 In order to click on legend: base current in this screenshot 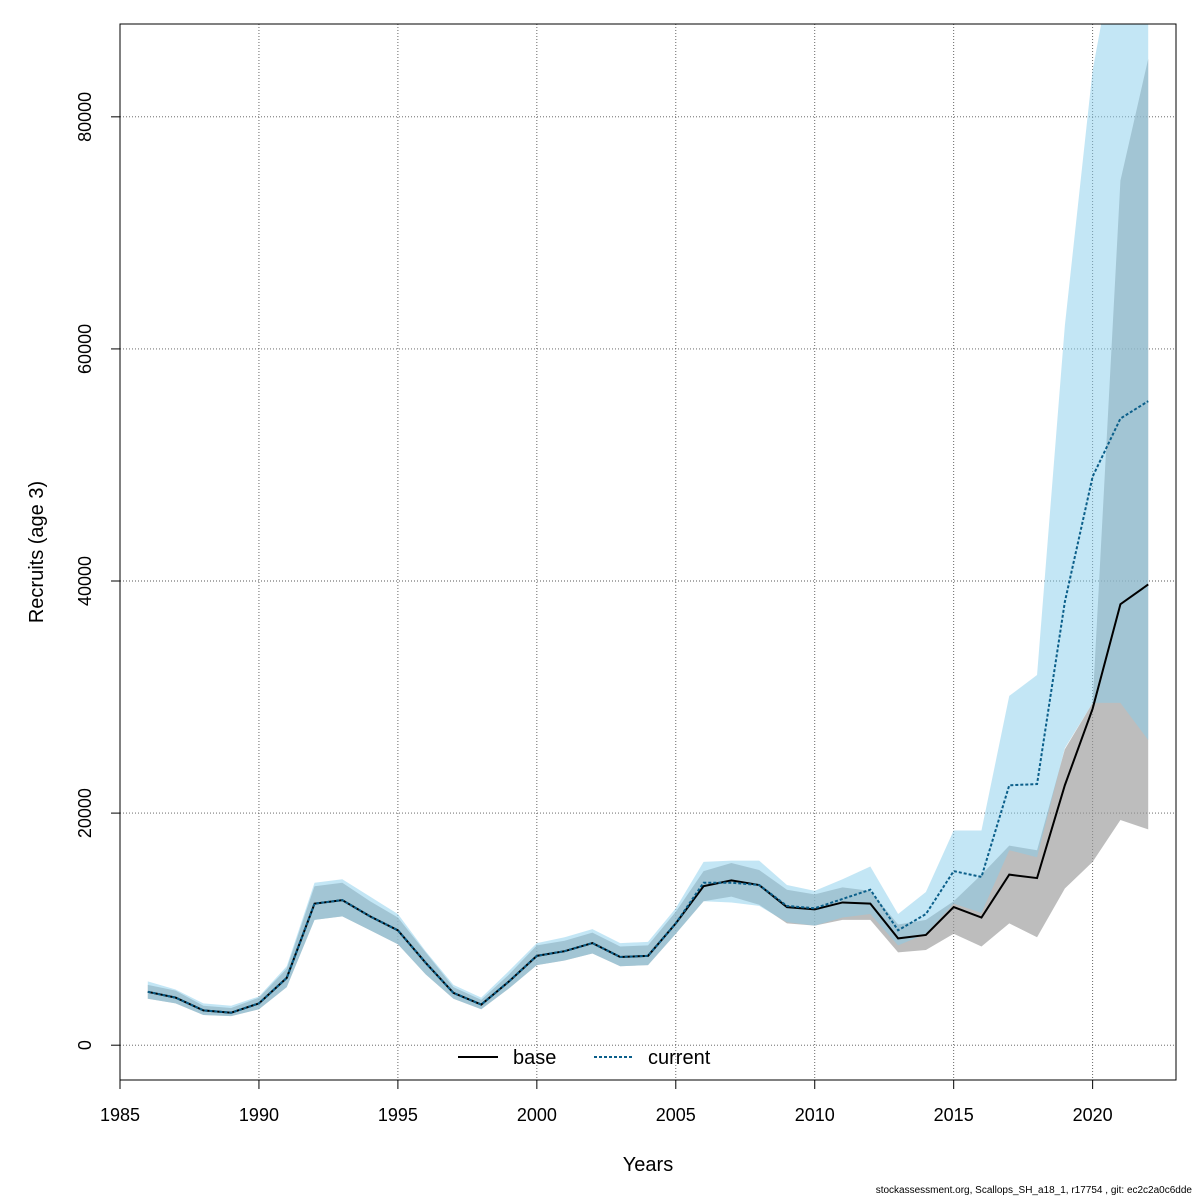, I will do `click(584, 1058)`.